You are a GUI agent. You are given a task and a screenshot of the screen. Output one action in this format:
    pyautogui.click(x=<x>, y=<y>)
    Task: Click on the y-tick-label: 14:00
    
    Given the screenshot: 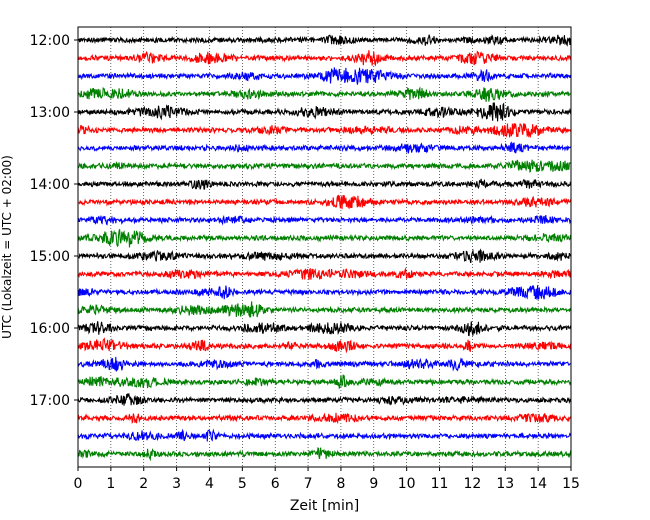 What is the action you would take?
    pyautogui.click(x=50, y=185)
    